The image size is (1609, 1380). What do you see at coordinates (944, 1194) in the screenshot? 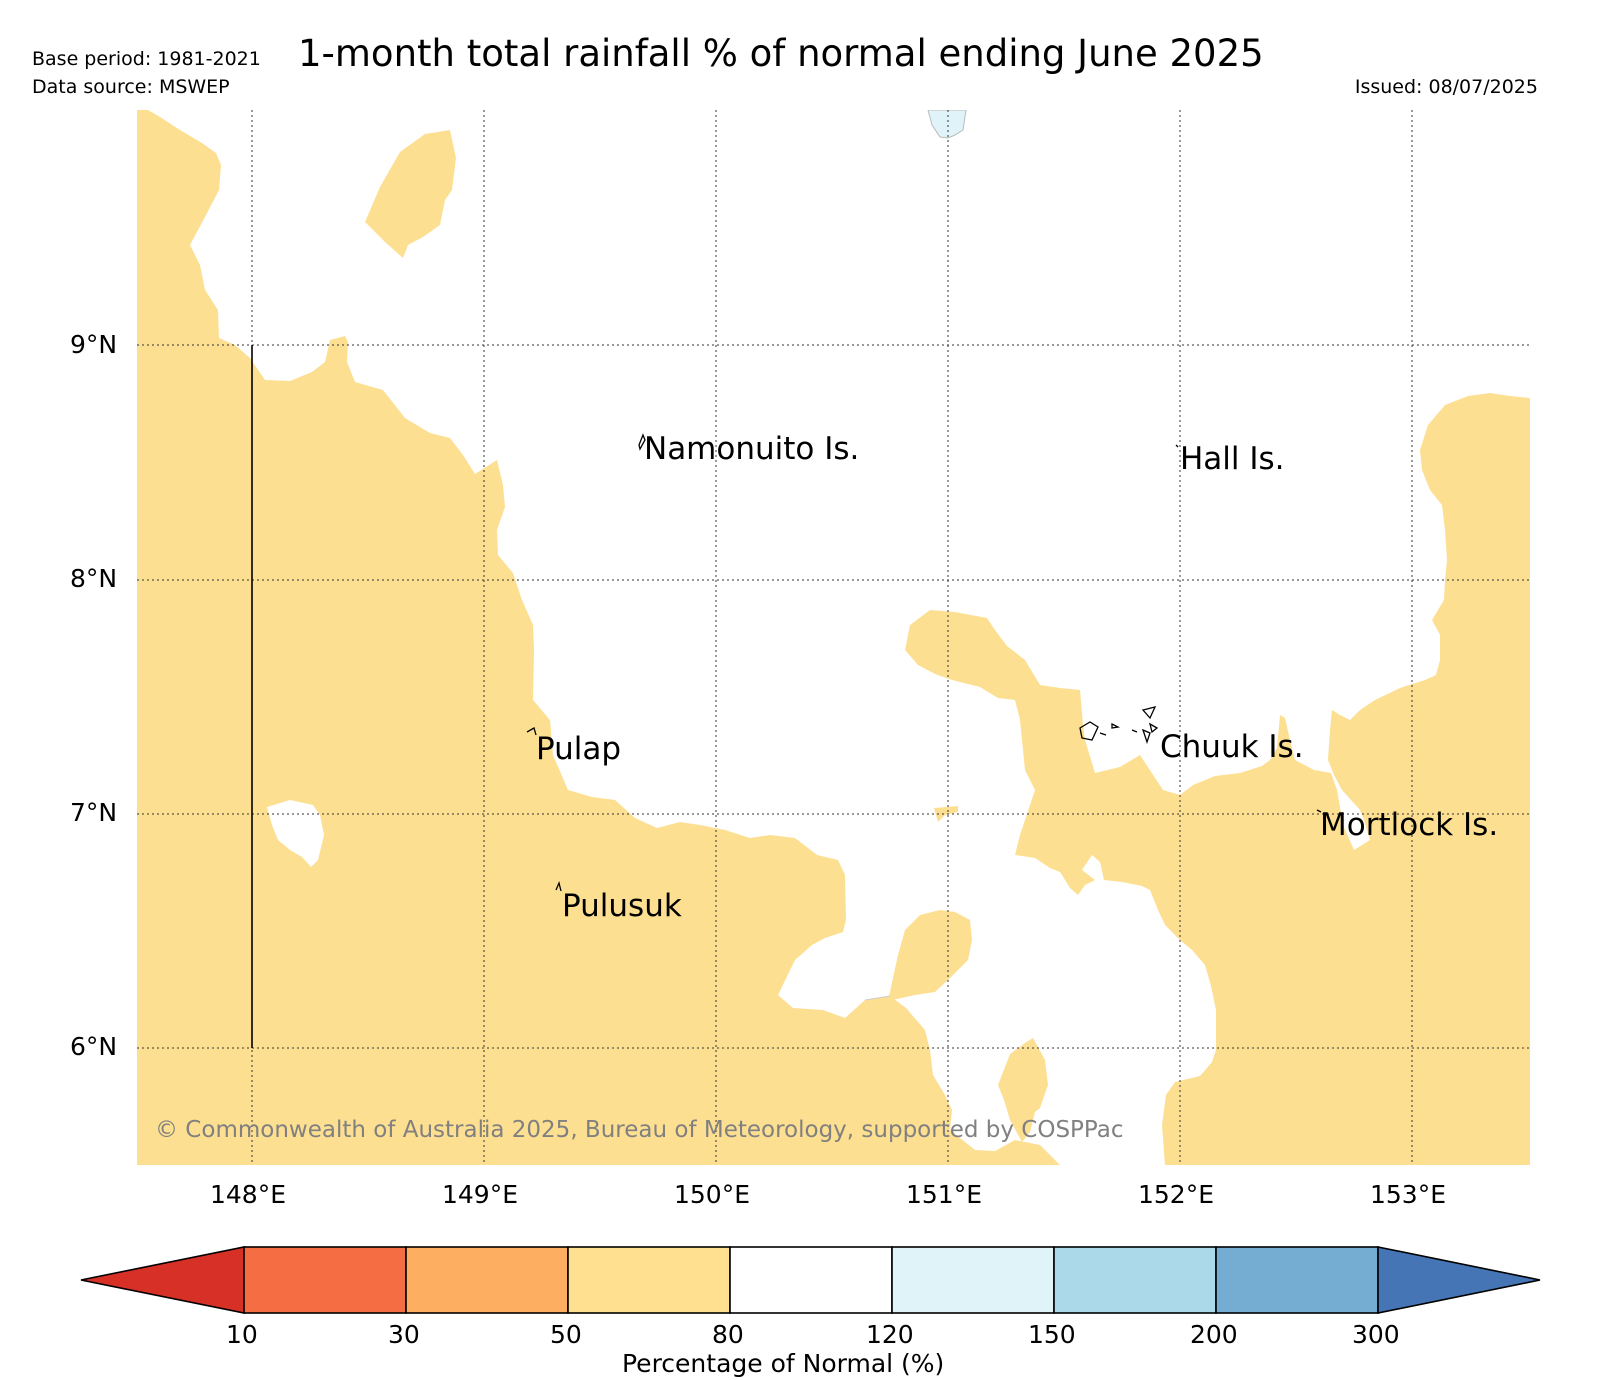
I see `lon-tick-151e: 151°E` at bounding box center [944, 1194].